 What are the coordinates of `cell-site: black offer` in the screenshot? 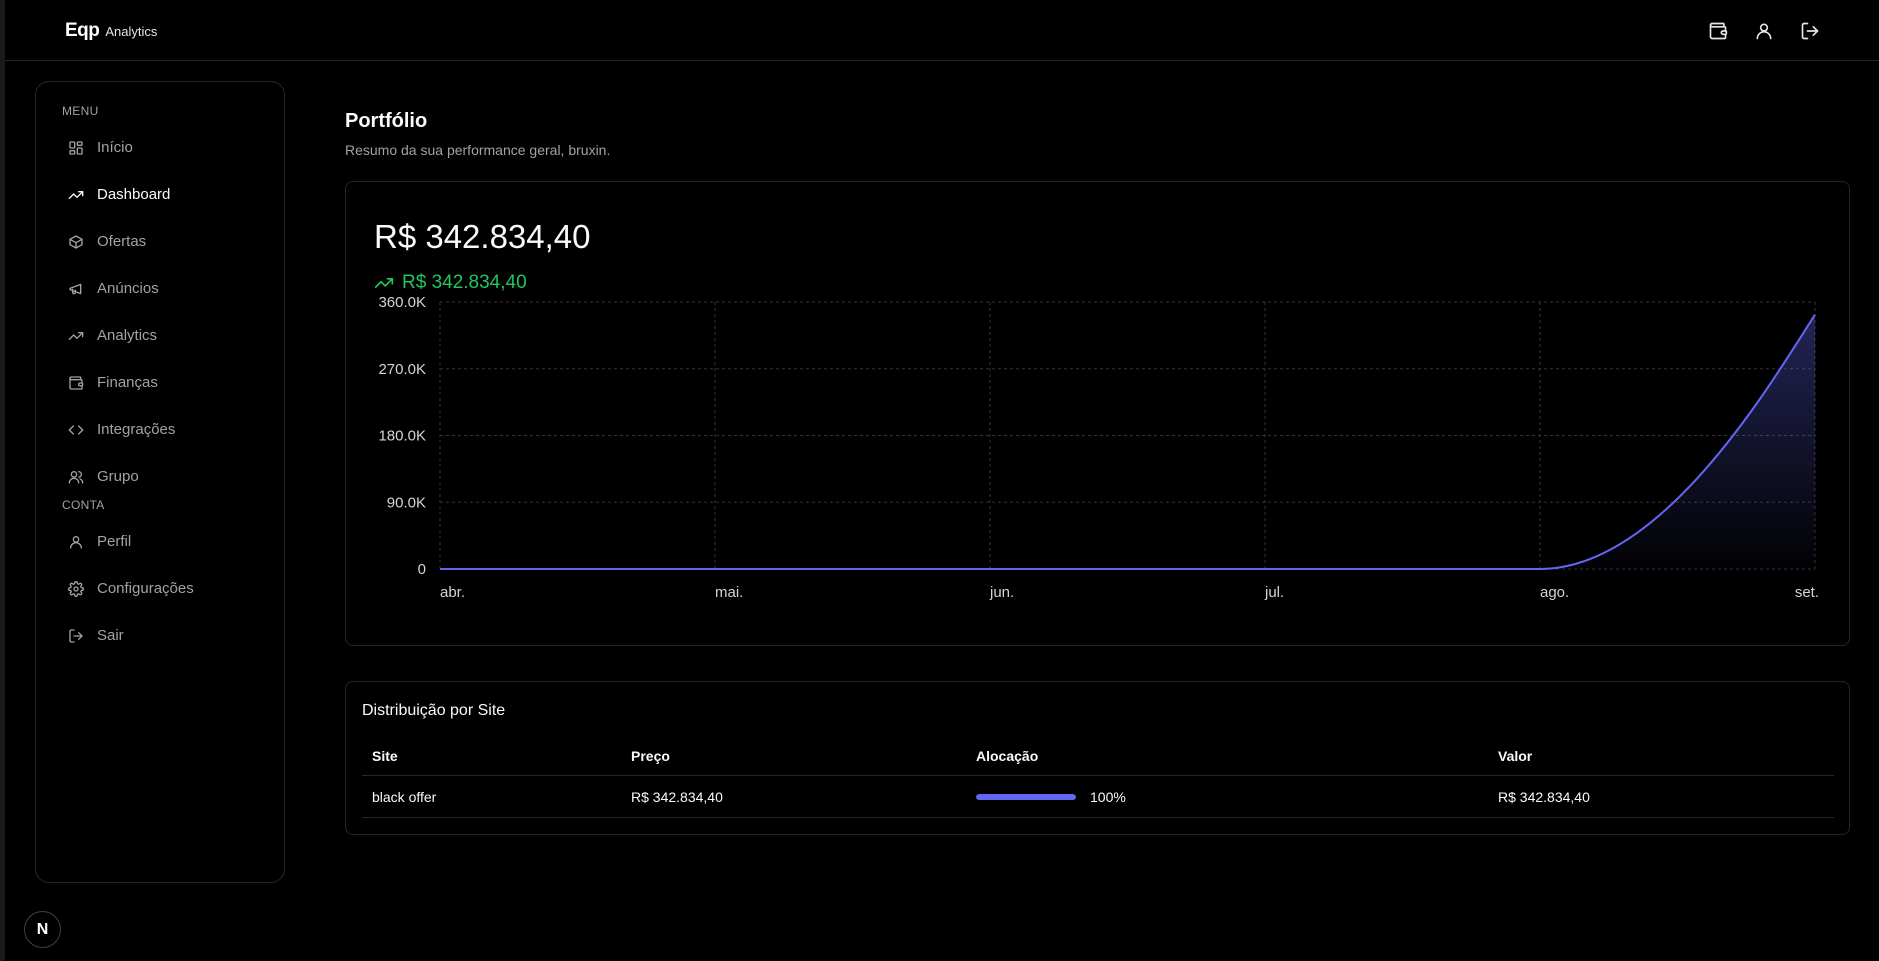 It's located at (404, 796).